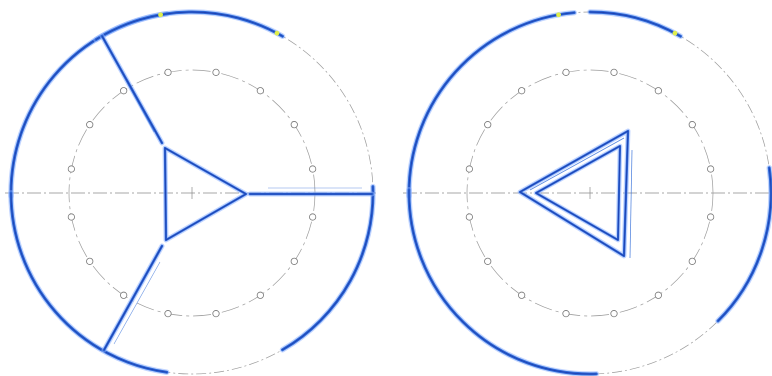 The image size is (772, 376). I want to click on right-centerlines, so click(587, 193).